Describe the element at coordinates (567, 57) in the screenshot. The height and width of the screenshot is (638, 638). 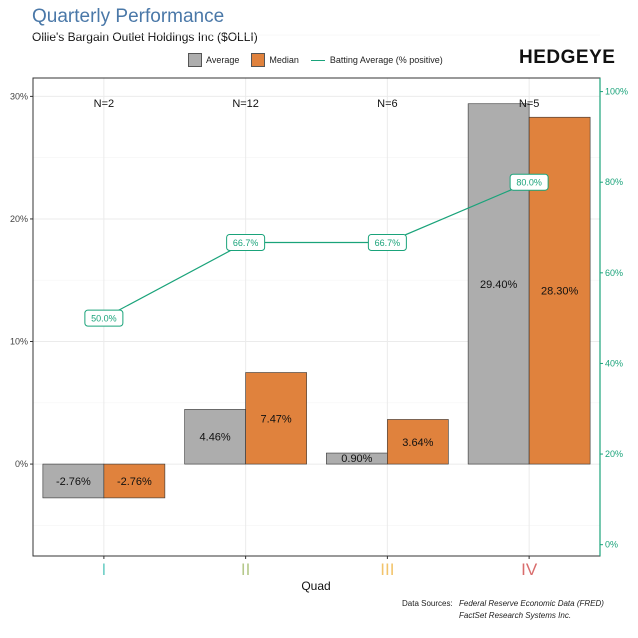
I see `brand-logo: HEDGEYE` at that location.